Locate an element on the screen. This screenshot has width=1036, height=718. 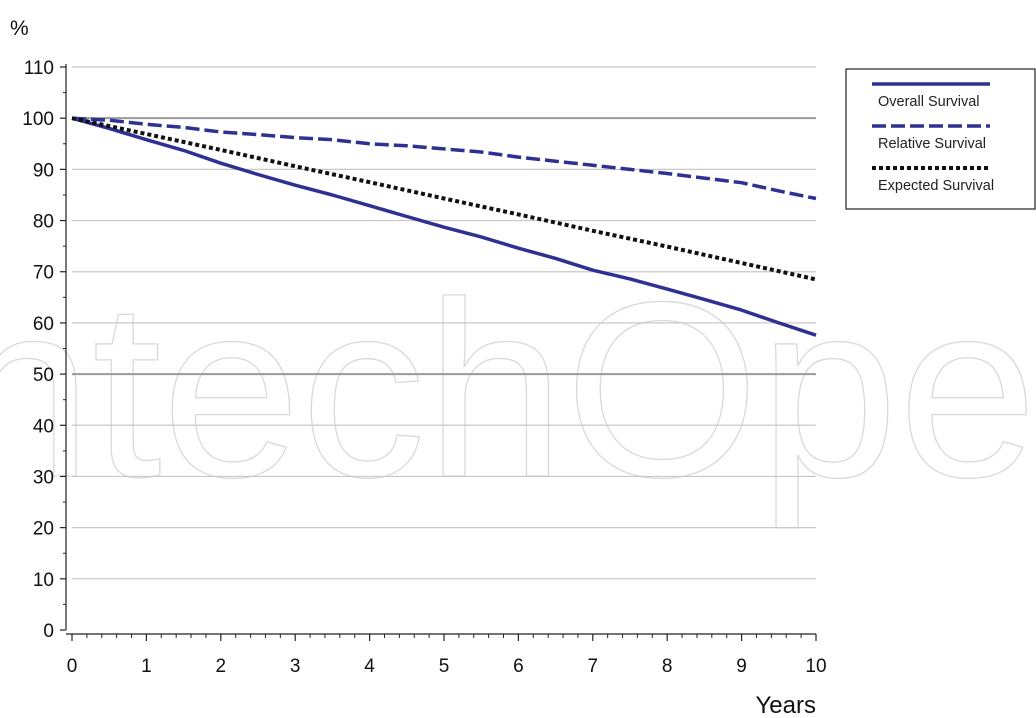
y-tick-label: 50 is located at coordinates (43, 375).